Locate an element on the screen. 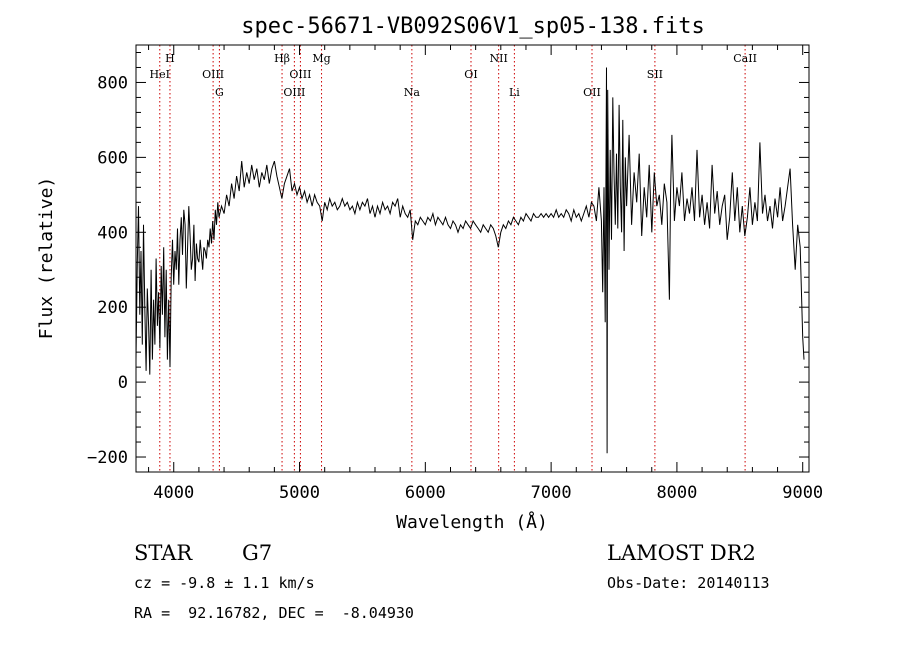 The image size is (900, 649). x-tick-label: 5000 is located at coordinates (299, 493).